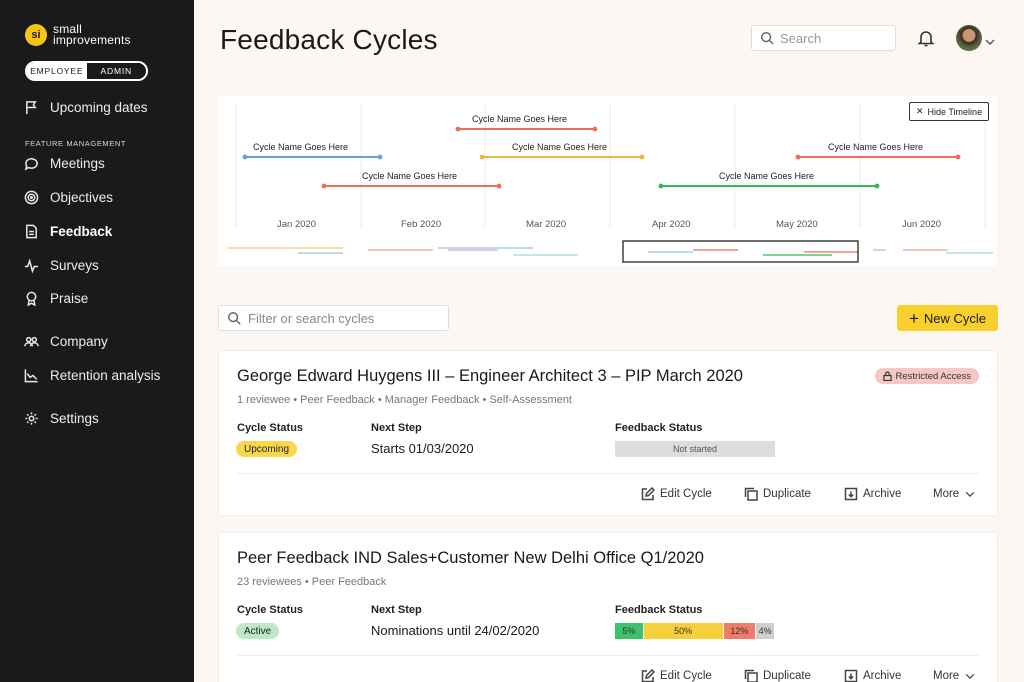 This screenshot has width=1024, height=682. What do you see at coordinates (31, 231) in the screenshot?
I see `document-icon` at bounding box center [31, 231].